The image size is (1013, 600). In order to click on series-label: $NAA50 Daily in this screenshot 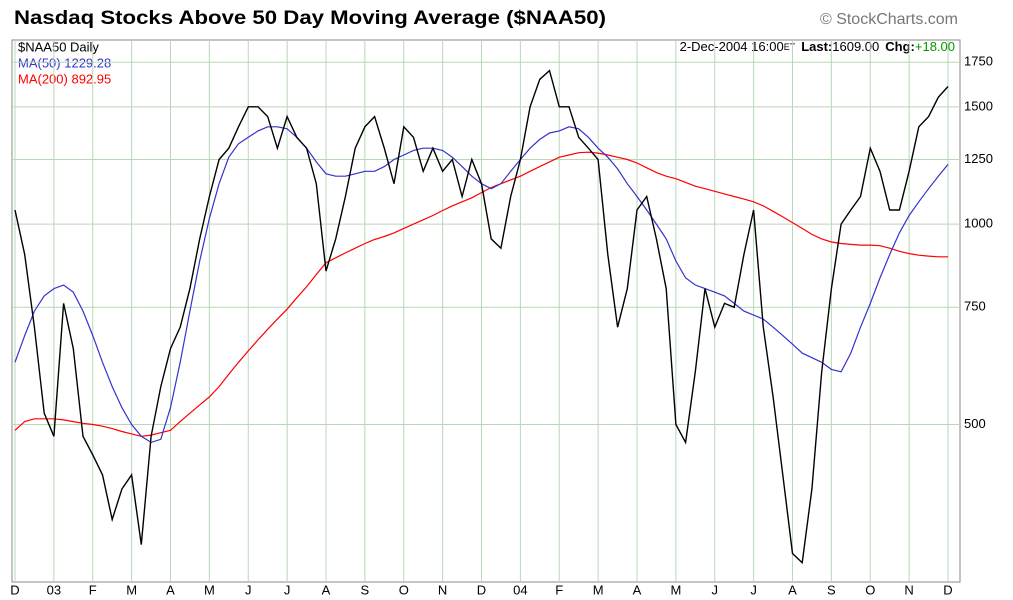, I will do `click(58, 46)`.